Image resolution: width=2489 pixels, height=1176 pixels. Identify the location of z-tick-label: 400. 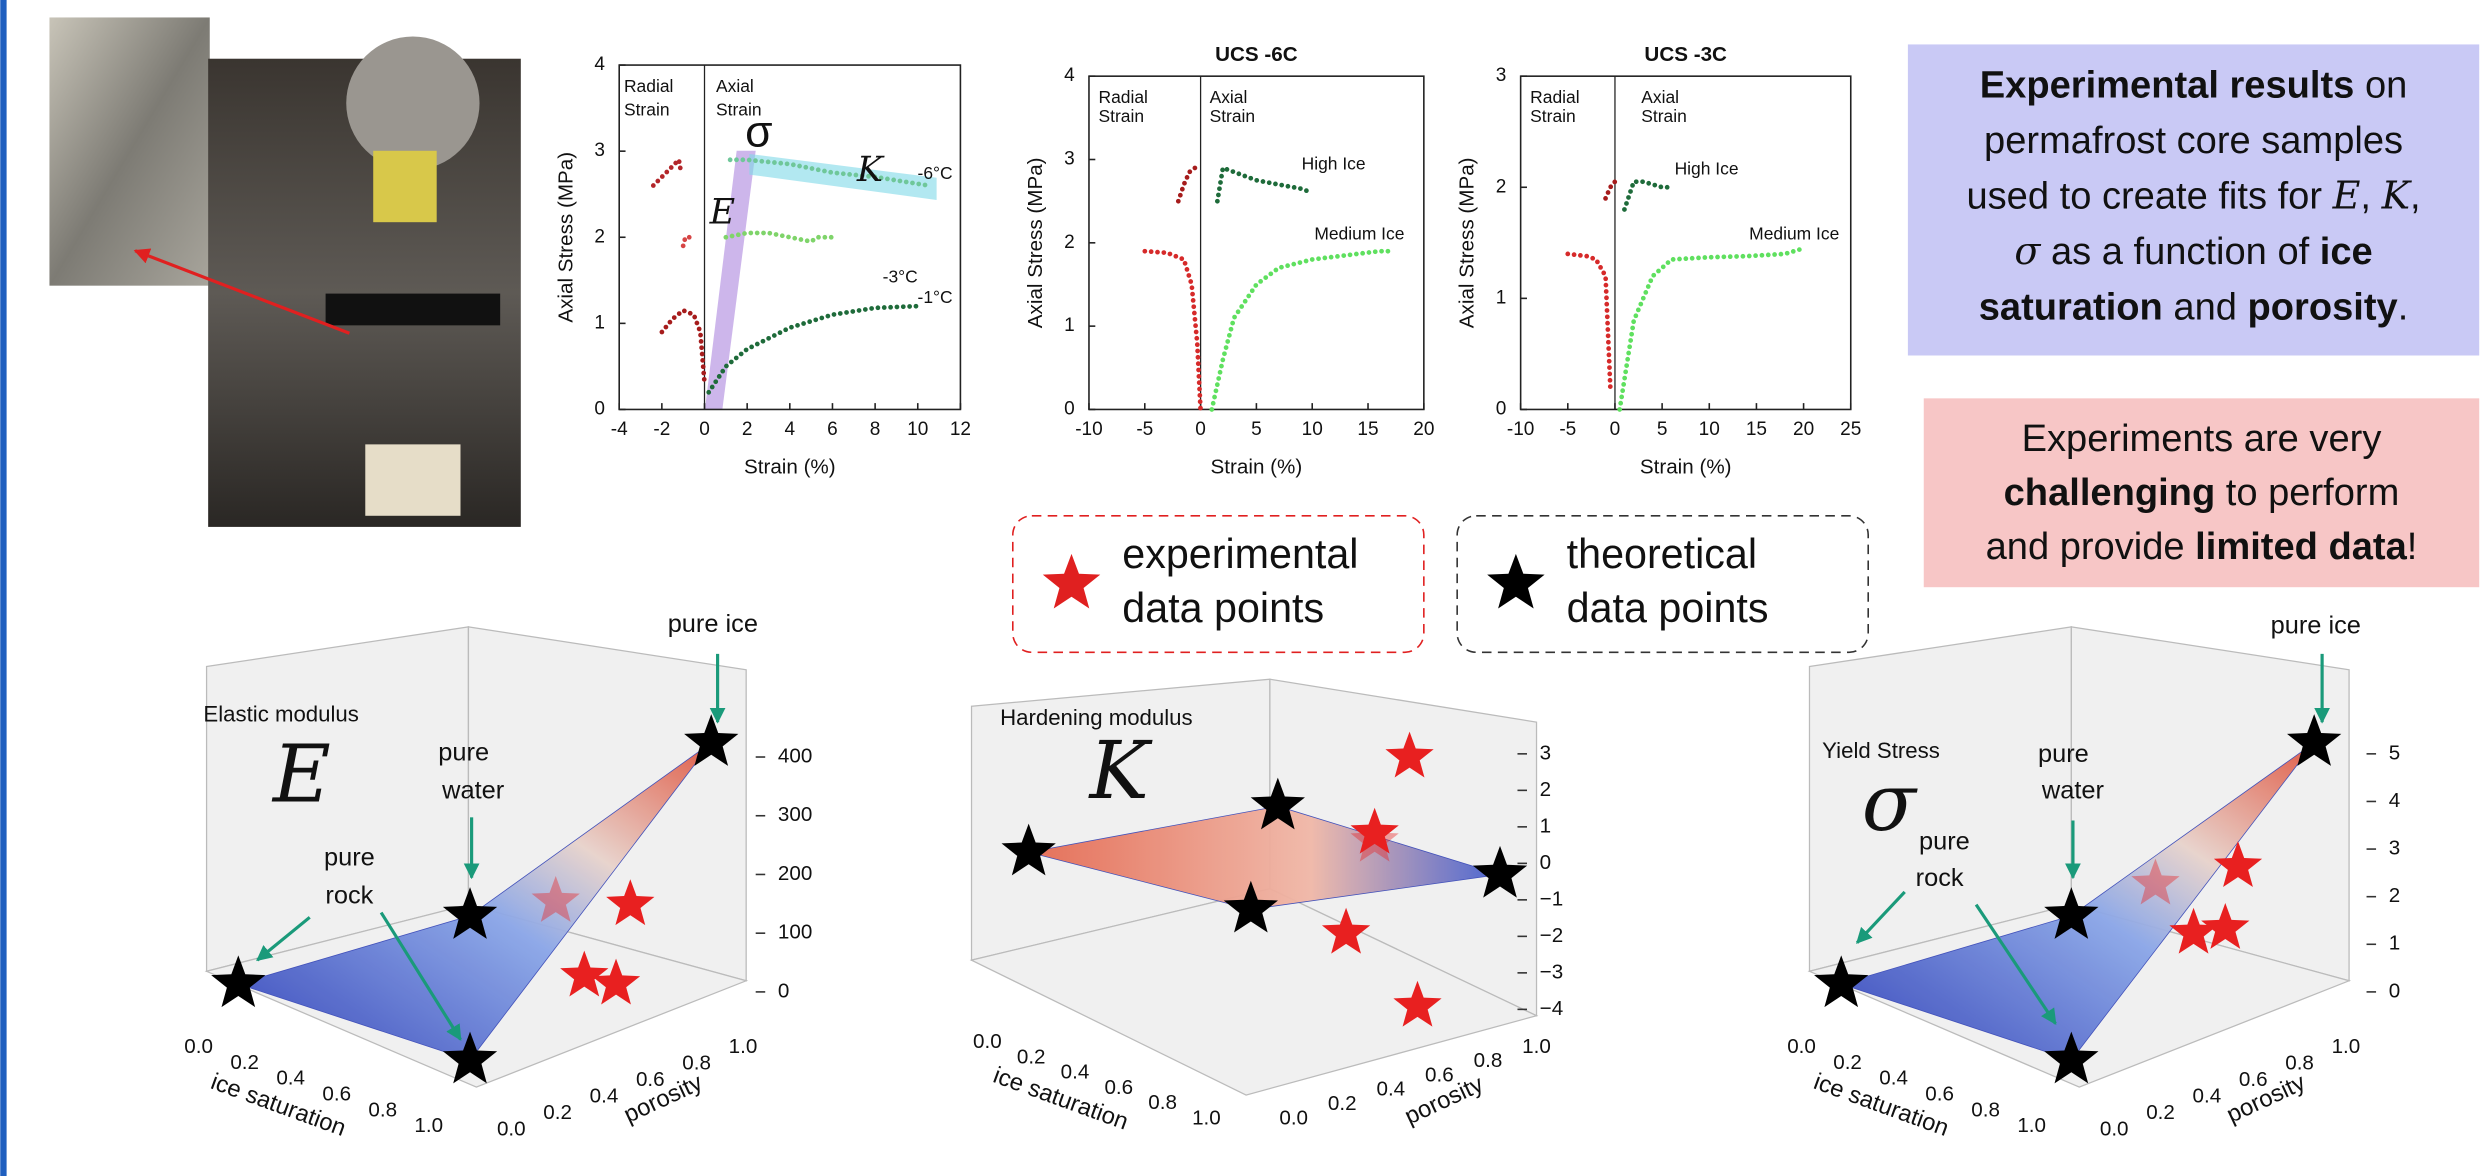
(795, 755).